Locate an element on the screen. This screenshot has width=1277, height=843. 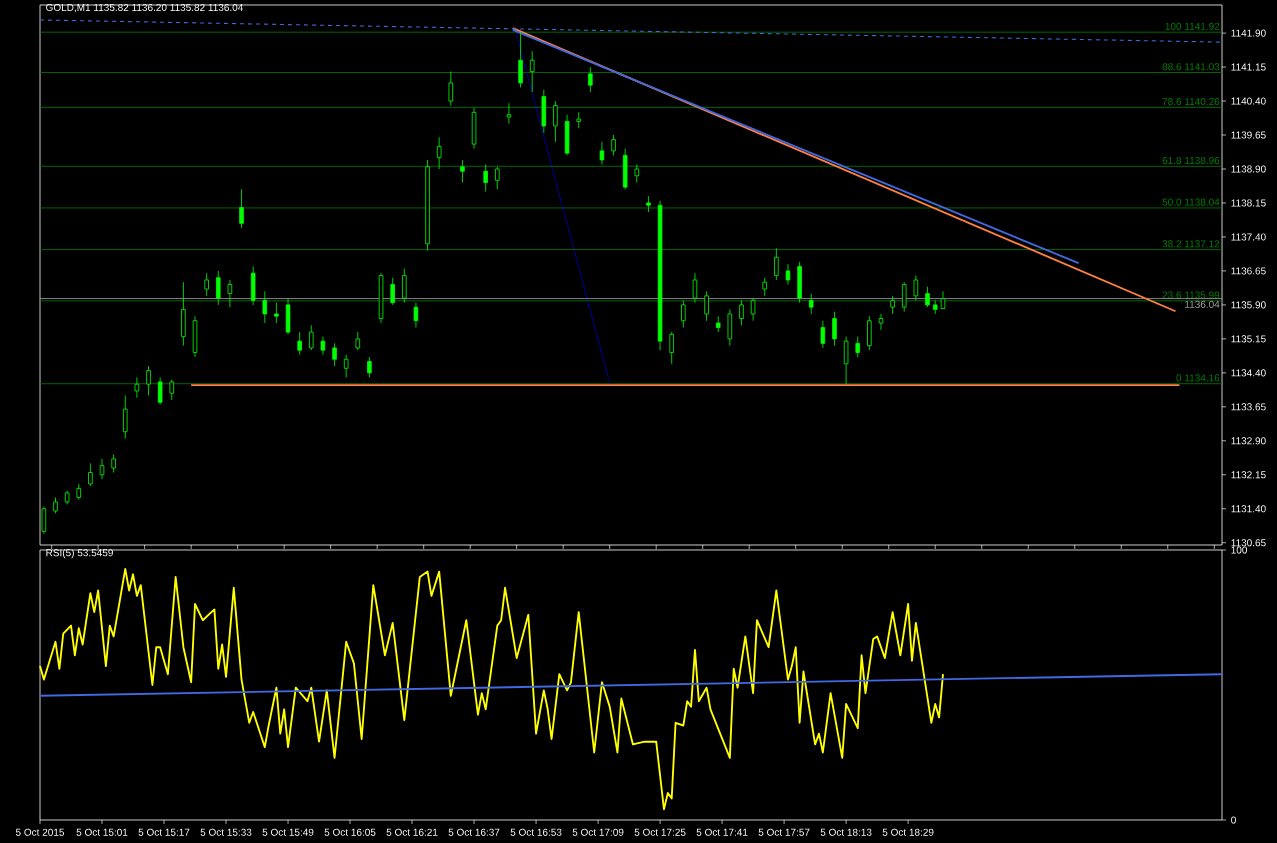
ref-line-label: 1136.04 is located at coordinates (1202, 304).